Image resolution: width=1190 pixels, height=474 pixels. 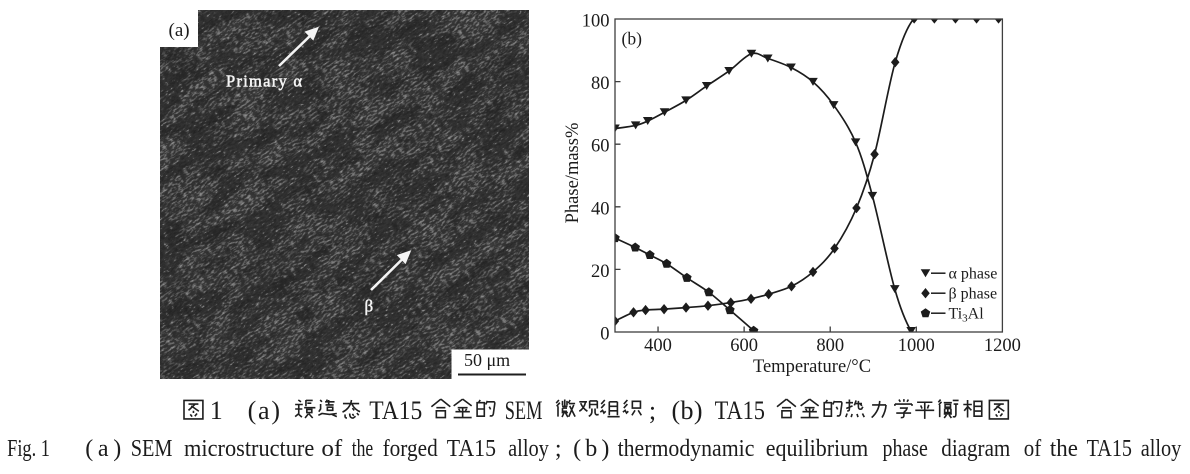 What do you see at coordinates (975, 449) in the screenshot?
I see `svg-text: diagram` at bounding box center [975, 449].